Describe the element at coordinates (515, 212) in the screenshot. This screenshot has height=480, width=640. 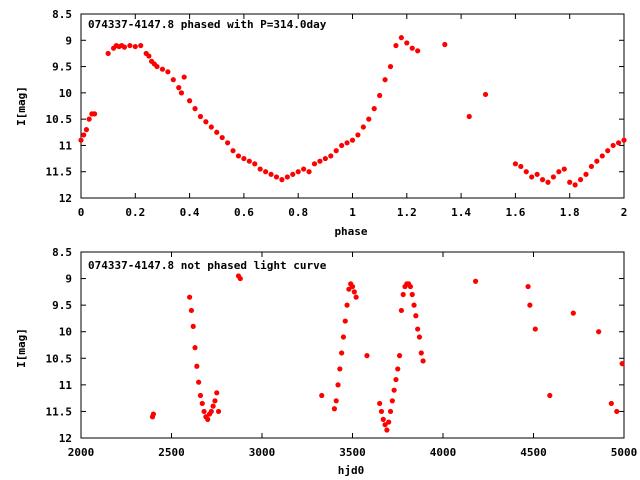
I see `phased-x-tick-label: 1.6` at that location.